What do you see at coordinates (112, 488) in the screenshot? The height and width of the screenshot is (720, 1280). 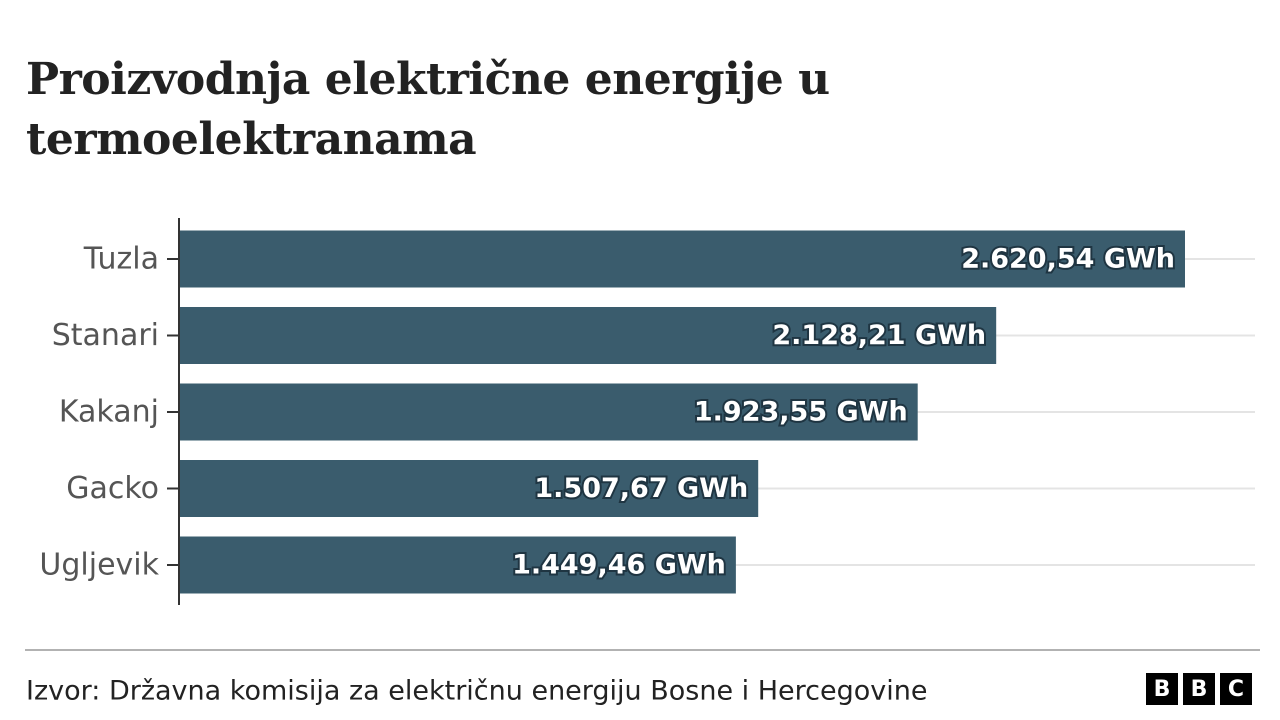 I see `category-label: Gacko` at bounding box center [112, 488].